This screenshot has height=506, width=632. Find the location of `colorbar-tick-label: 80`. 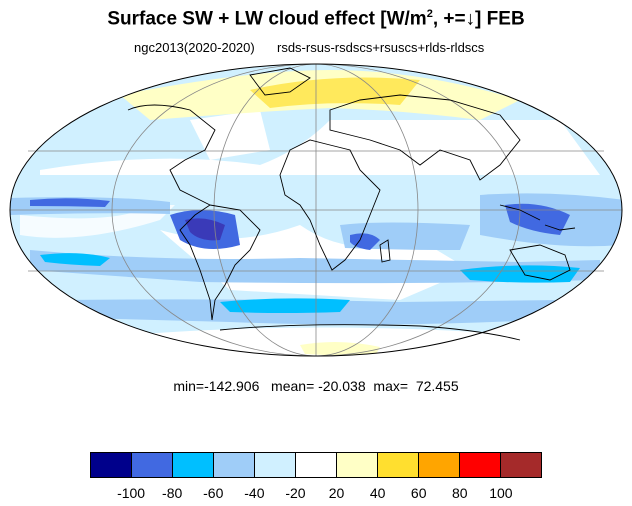

colorbar-tick-label: 80 is located at coordinates (460, 493).